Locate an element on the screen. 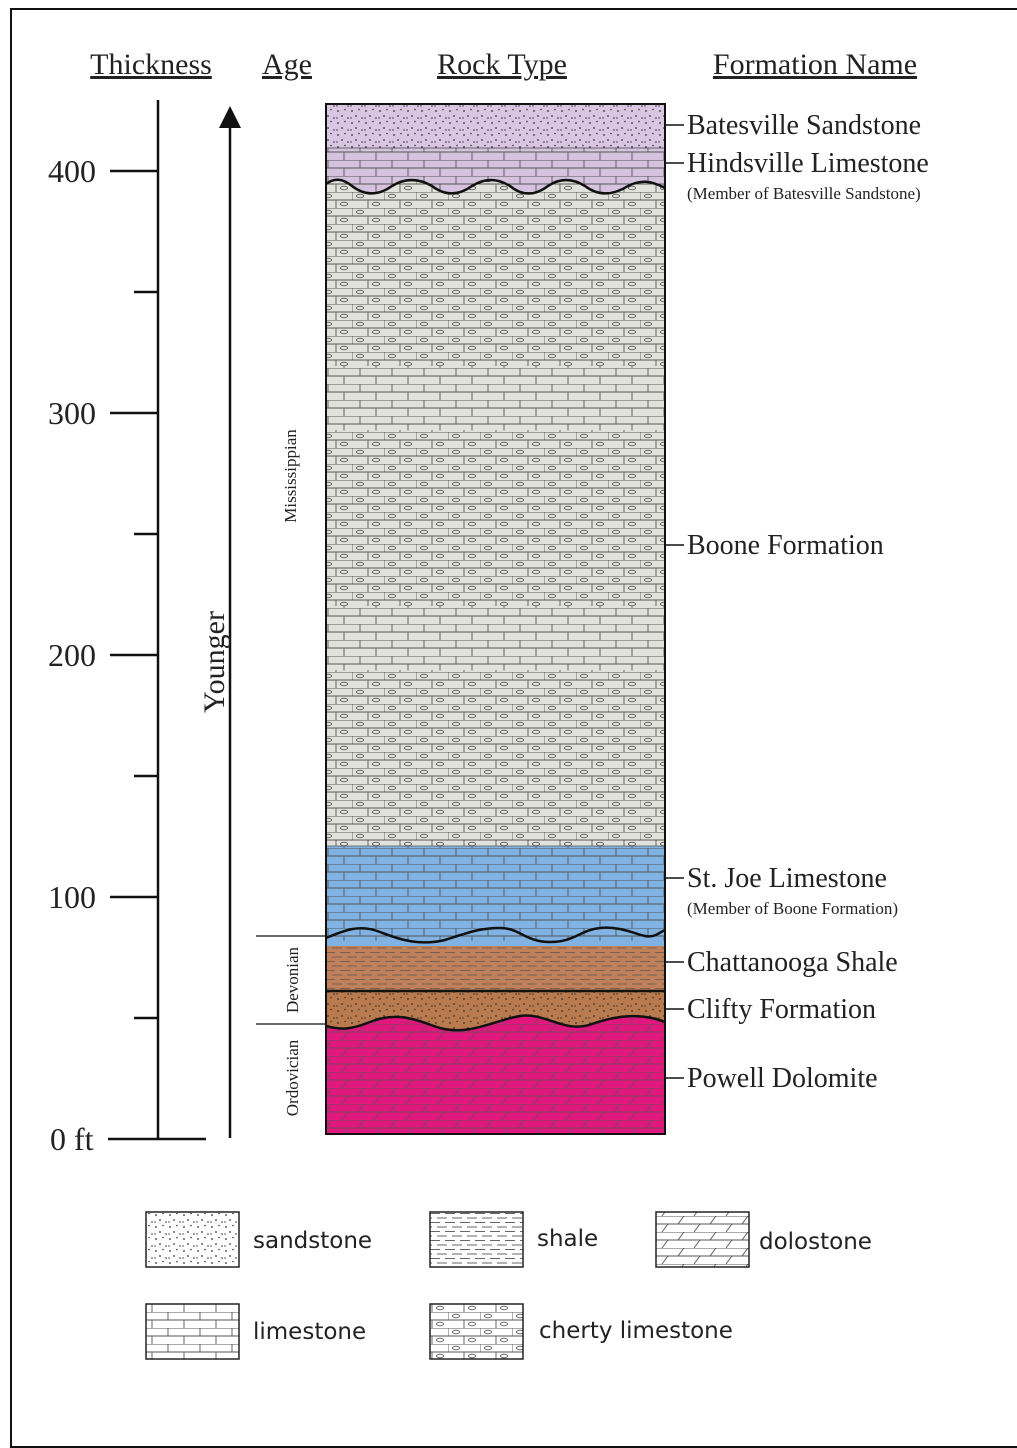 The height and width of the screenshot is (1448, 1017). layer-st-joe-limestone-pattern is located at coordinates (495, 893).